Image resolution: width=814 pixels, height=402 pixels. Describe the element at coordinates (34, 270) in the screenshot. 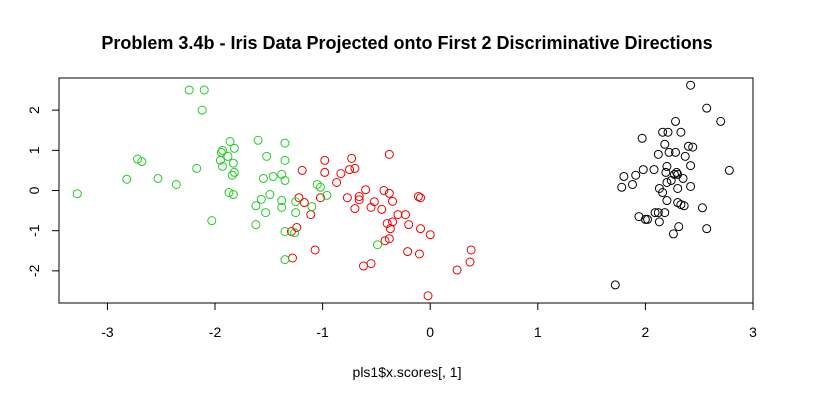

I see `y-tick-label: -2` at that location.